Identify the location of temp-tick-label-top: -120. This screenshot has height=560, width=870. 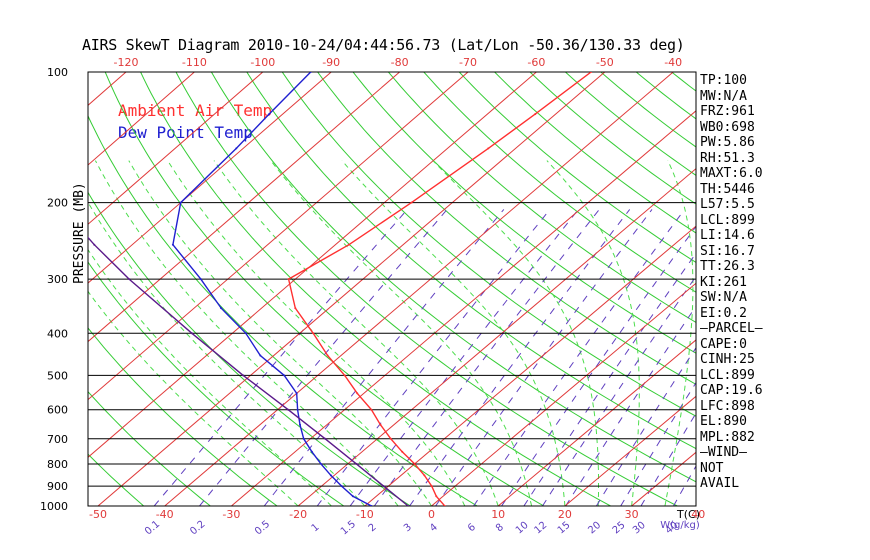
(126, 62).